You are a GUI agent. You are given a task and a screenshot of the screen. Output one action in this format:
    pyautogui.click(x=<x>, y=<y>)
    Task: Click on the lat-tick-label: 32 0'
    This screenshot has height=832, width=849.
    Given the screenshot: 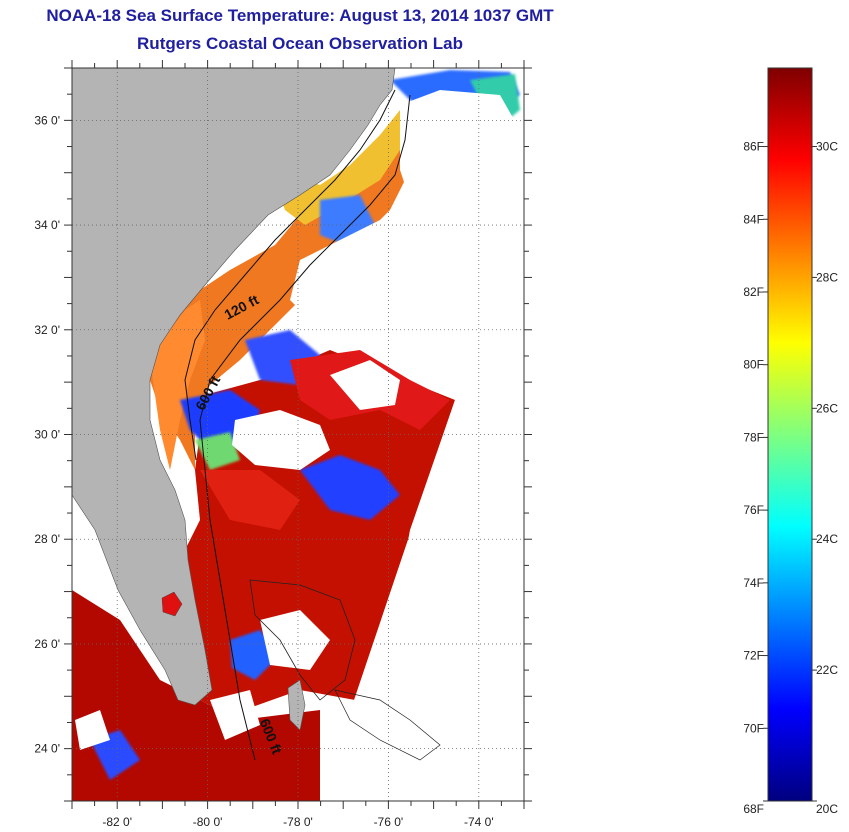 What is the action you would take?
    pyautogui.click(x=47, y=330)
    